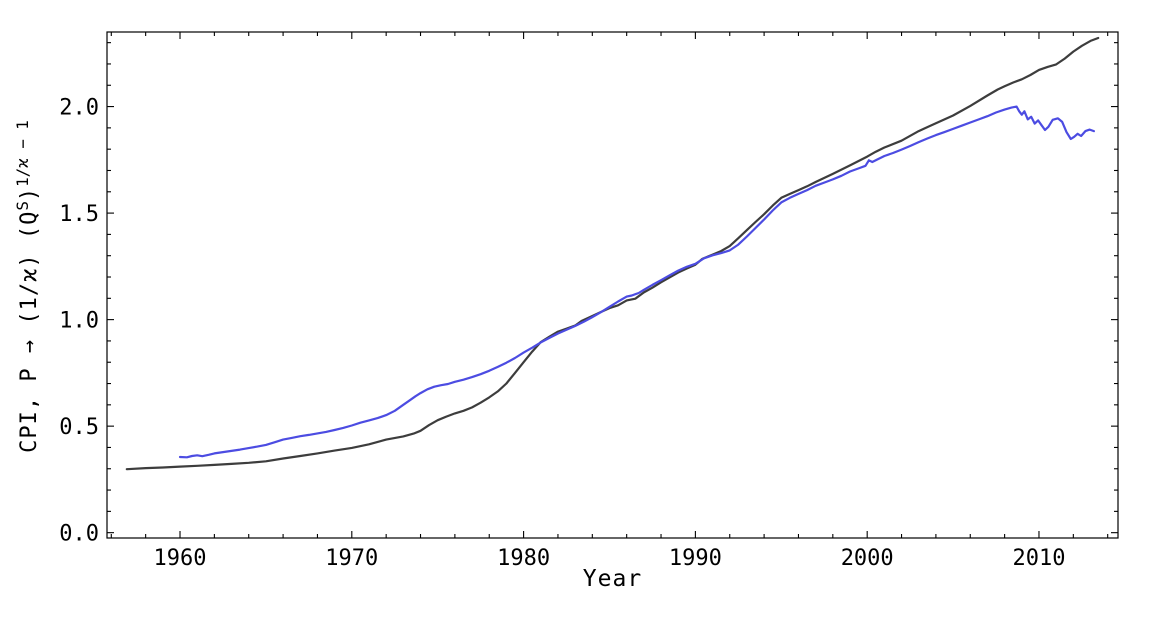 This screenshot has width=1152, height=620. I want to click on y-tick-label: 2.0, so click(79, 108).